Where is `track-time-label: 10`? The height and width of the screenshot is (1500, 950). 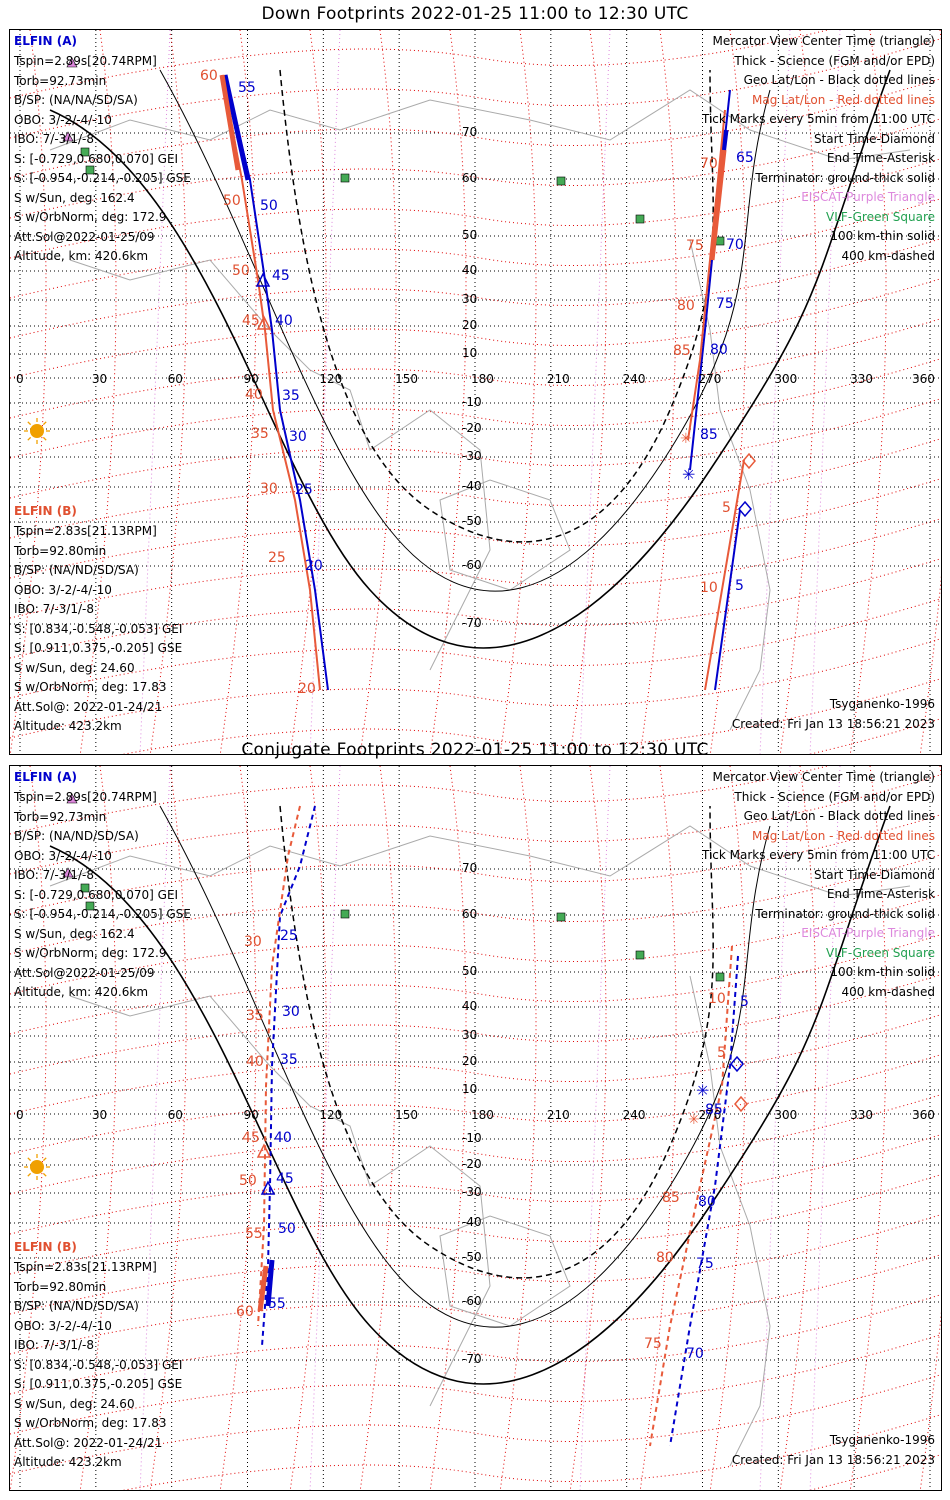 track-time-label: 10 is located at coordinates (709, 588).